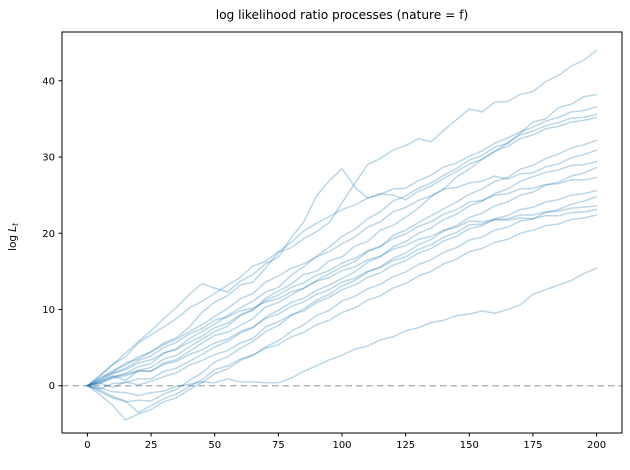 The width and height of the screenshot is (630, 470). I want to click on x-tick-label: 125, so click(405, 445).